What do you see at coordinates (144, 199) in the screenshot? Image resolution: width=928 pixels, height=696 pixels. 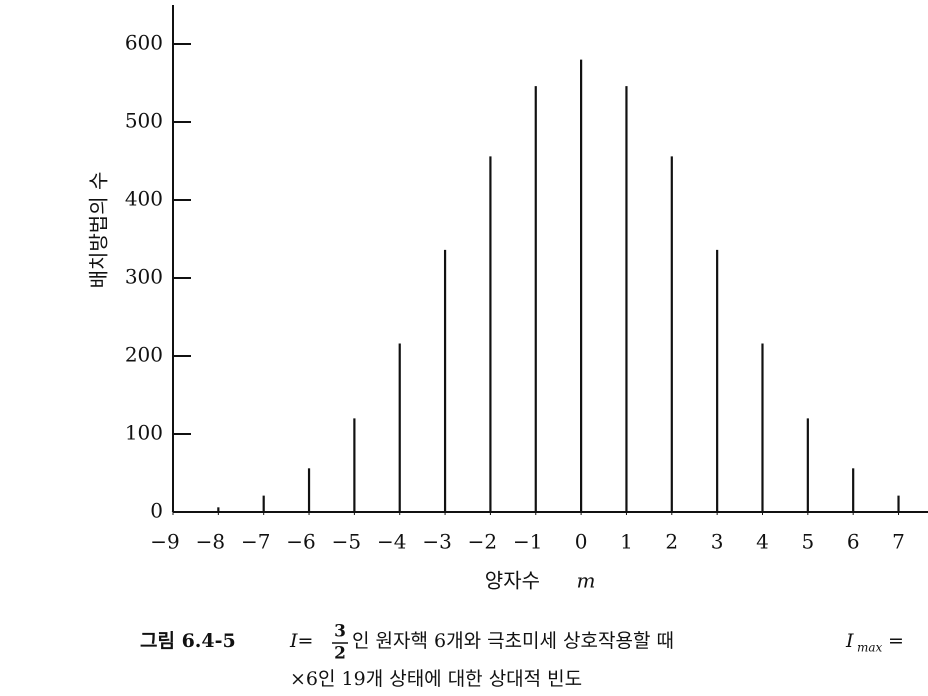 I see `y-tick-label: 400` at bounding box center [144, 199].